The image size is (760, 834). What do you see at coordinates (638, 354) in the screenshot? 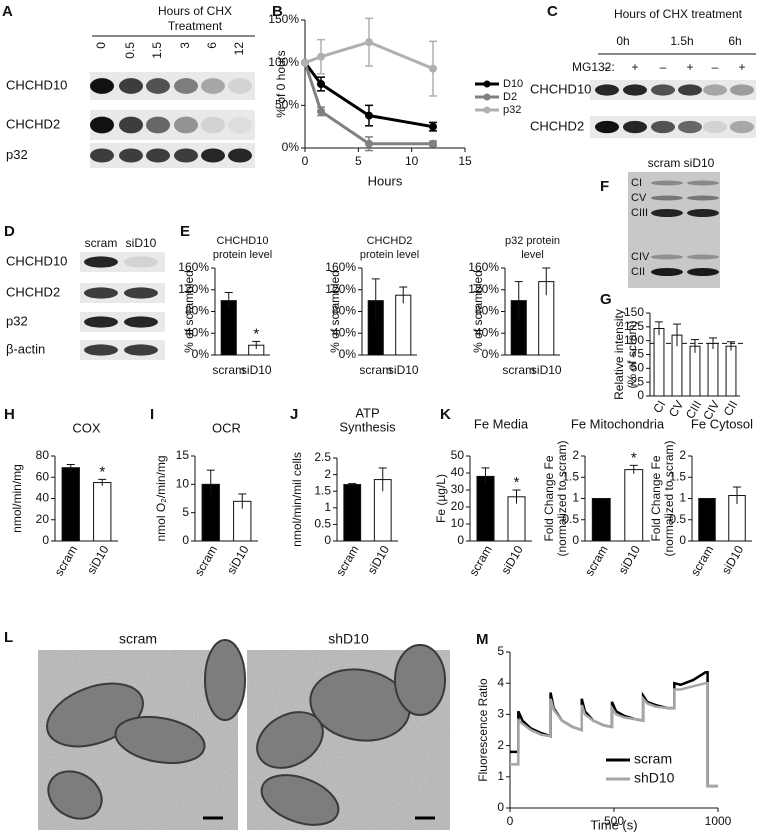
I see `y-tick-label: 75` at bounding box center [638, 354].